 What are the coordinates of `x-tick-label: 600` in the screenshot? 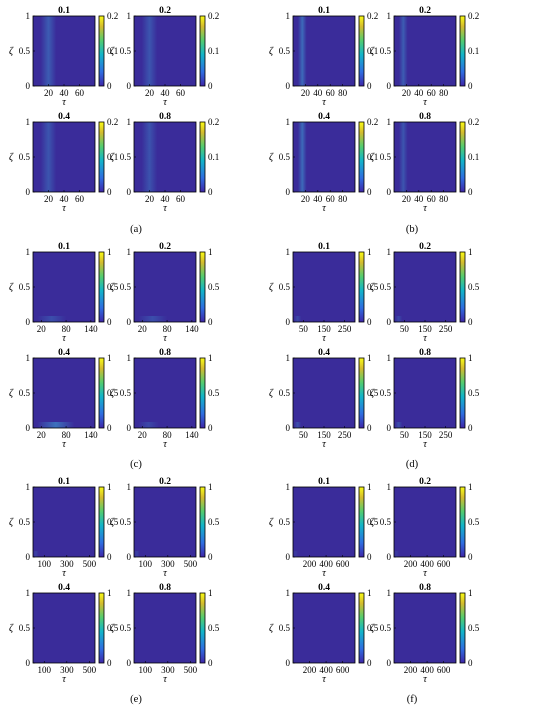 It's located at (444, 564).